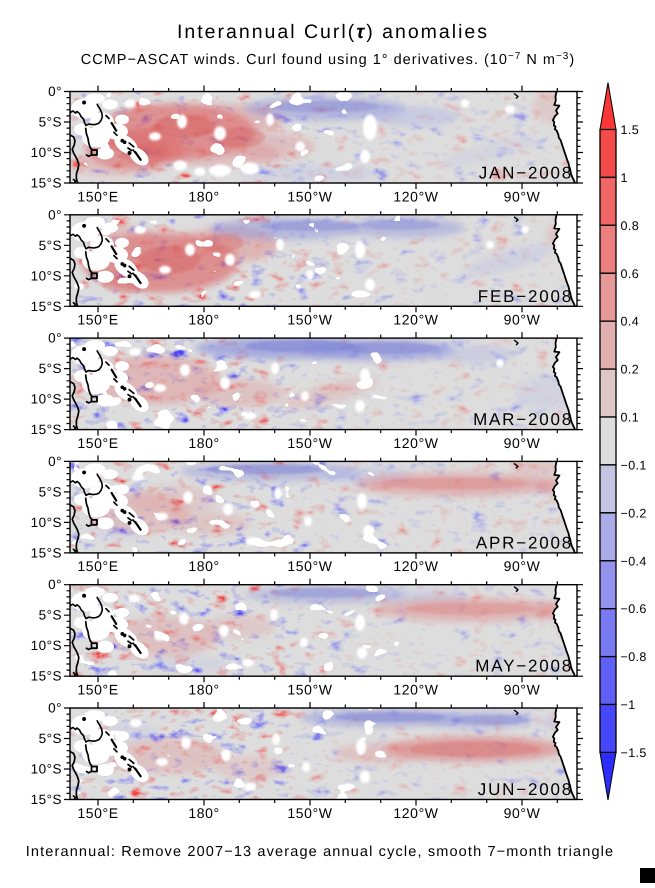 The height and width of the screenshot is (888, 655). Describe the element at coordinates (630, 130) in the screenshot. I see `svg-text: 1.5` at that location.